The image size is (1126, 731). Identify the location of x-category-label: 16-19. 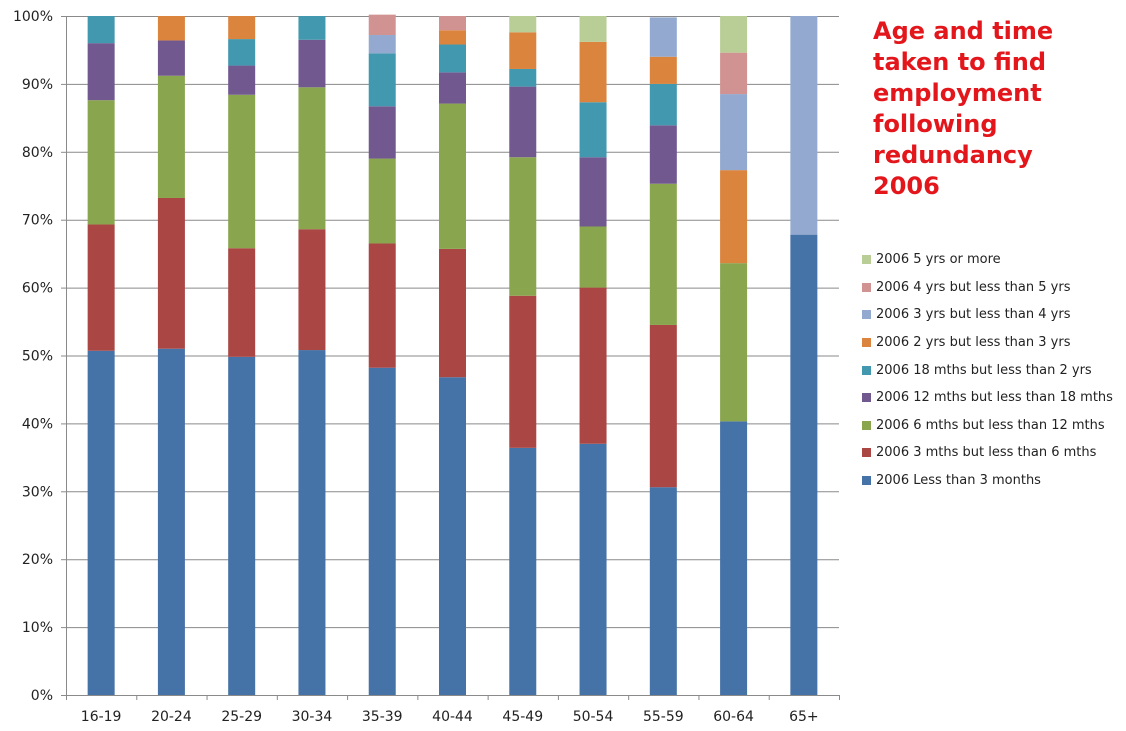
(101, 717).